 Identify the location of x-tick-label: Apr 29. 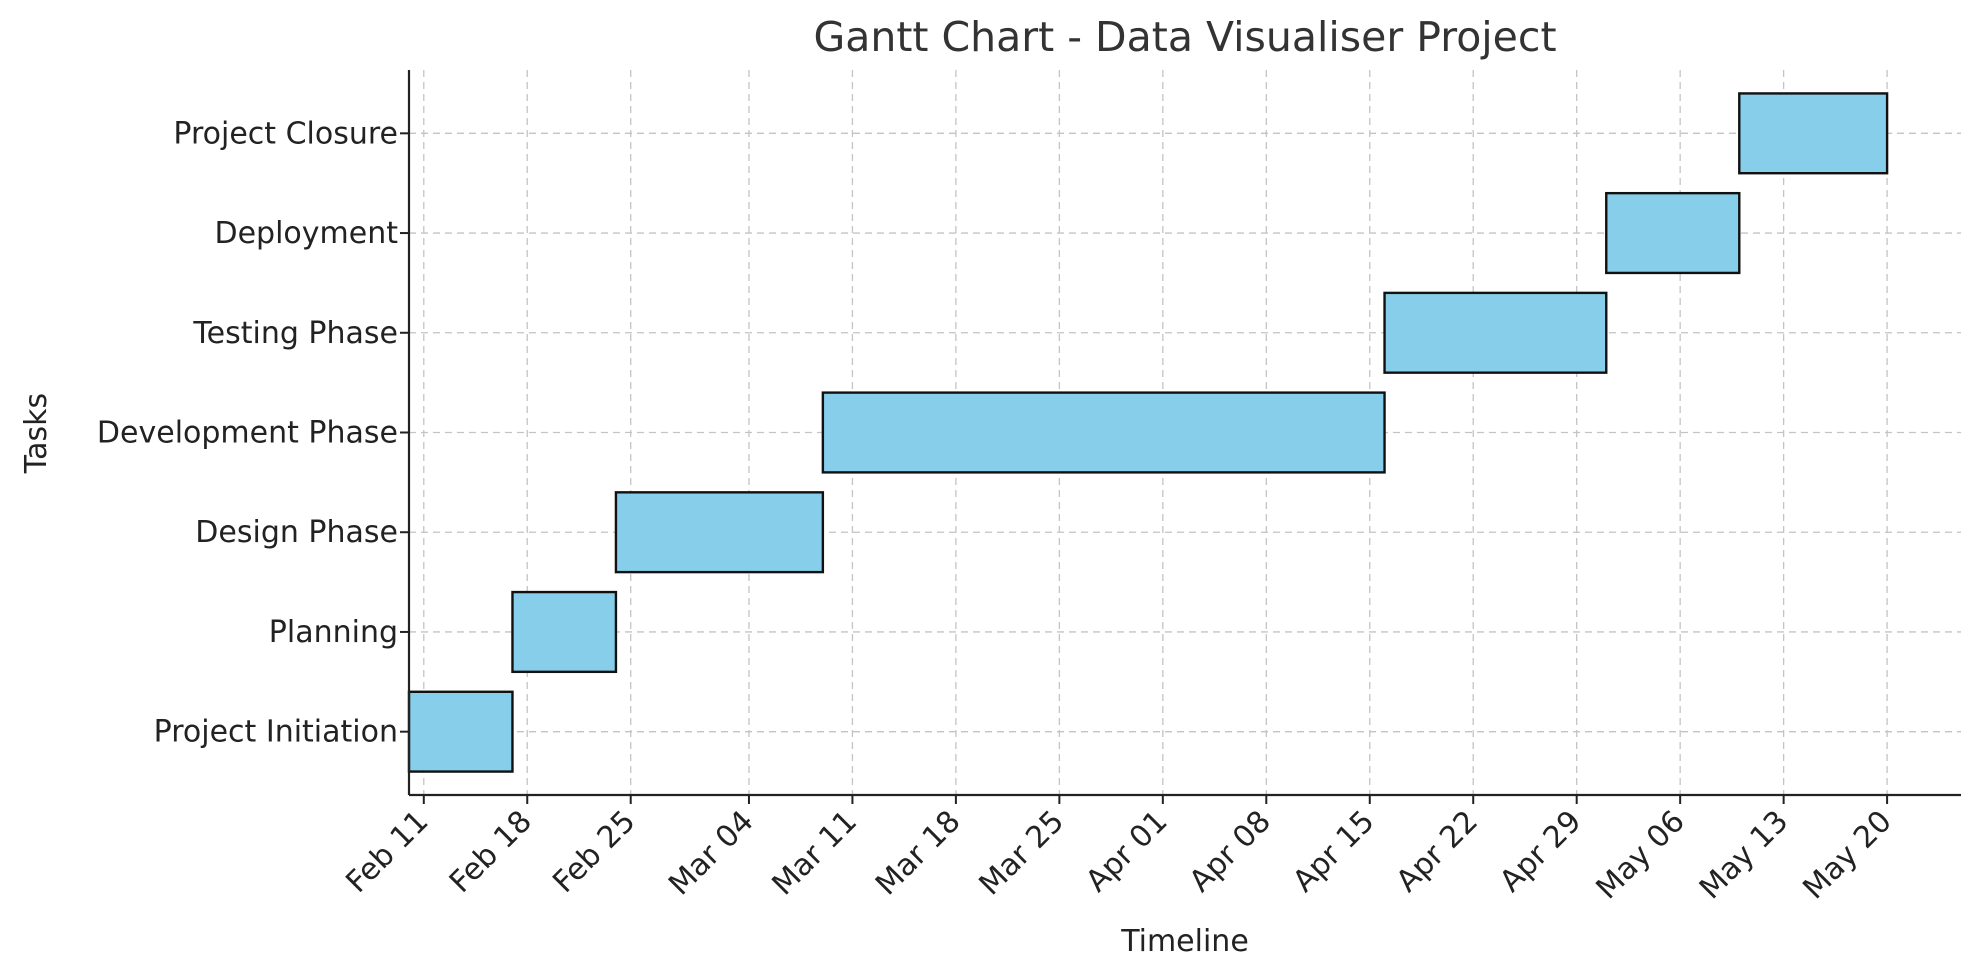
(1540, 851).